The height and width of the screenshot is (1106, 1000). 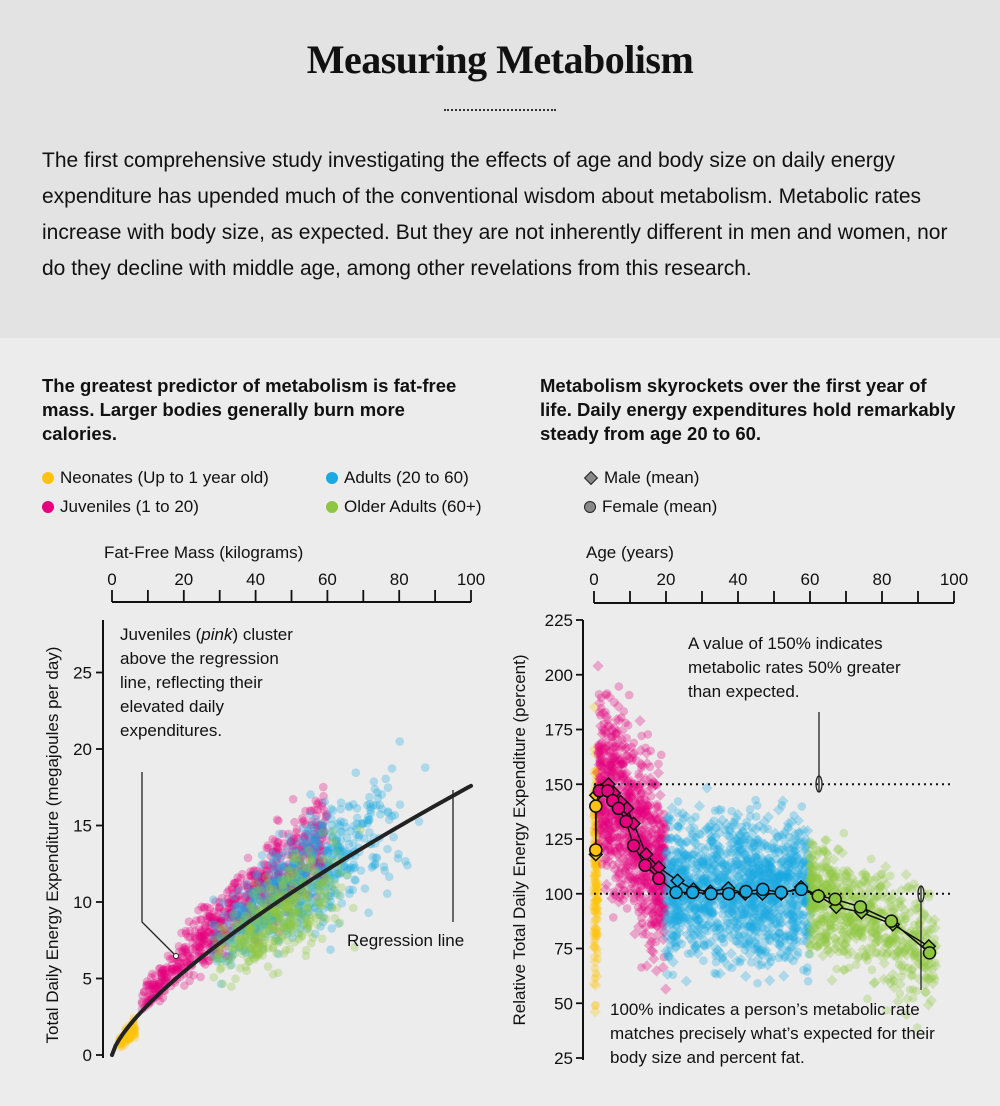 I want to click on y-tick-label: 15, so click(x=82, y=826).